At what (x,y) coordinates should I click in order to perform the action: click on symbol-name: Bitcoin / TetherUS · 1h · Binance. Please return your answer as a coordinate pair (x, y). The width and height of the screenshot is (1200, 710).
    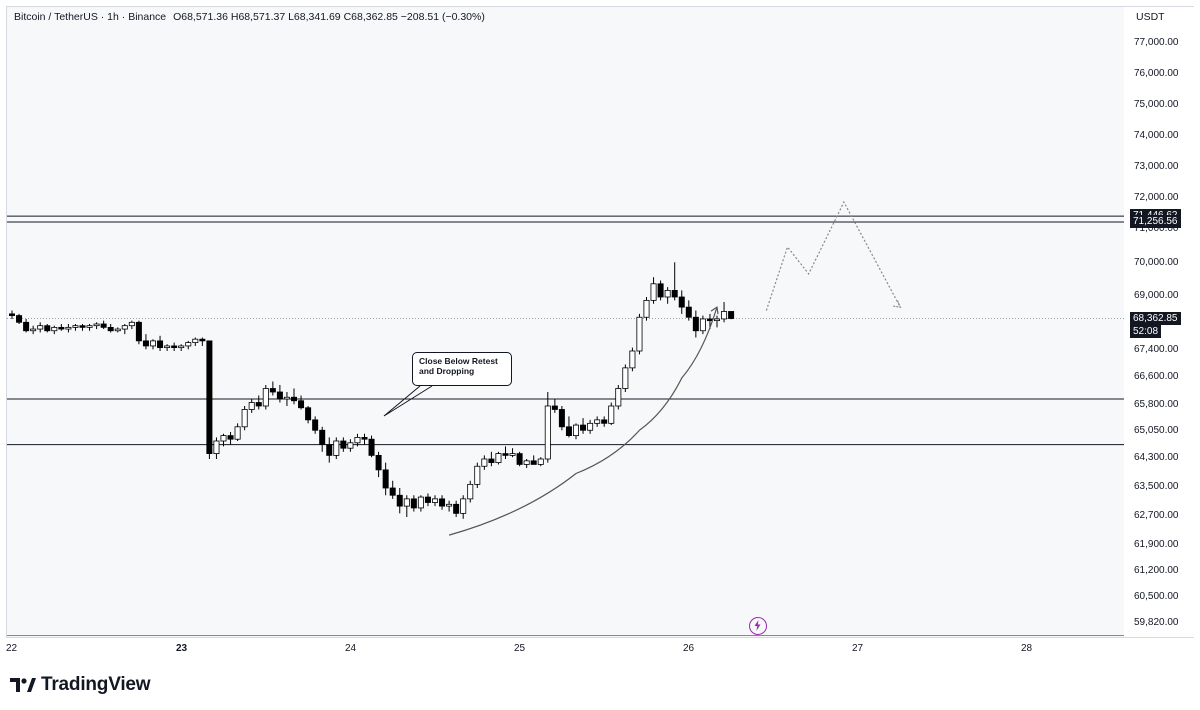
    Looking at the image, I should click on (90, 17).